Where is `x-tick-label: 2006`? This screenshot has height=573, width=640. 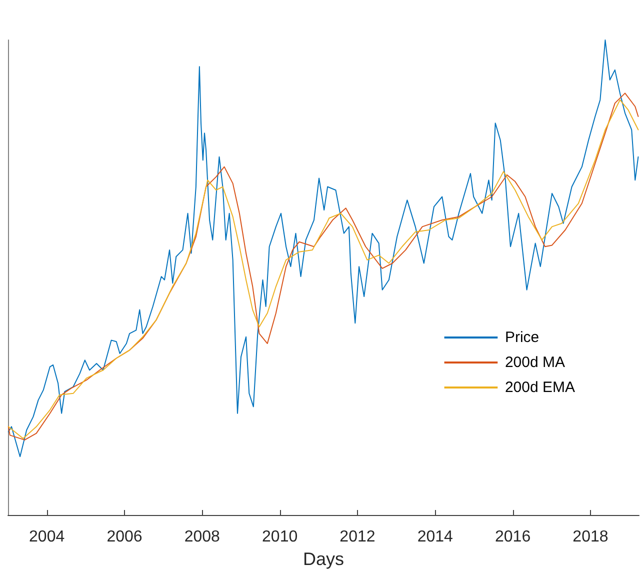
x-tick-label: 2006 is located at coordinates (124, 537).